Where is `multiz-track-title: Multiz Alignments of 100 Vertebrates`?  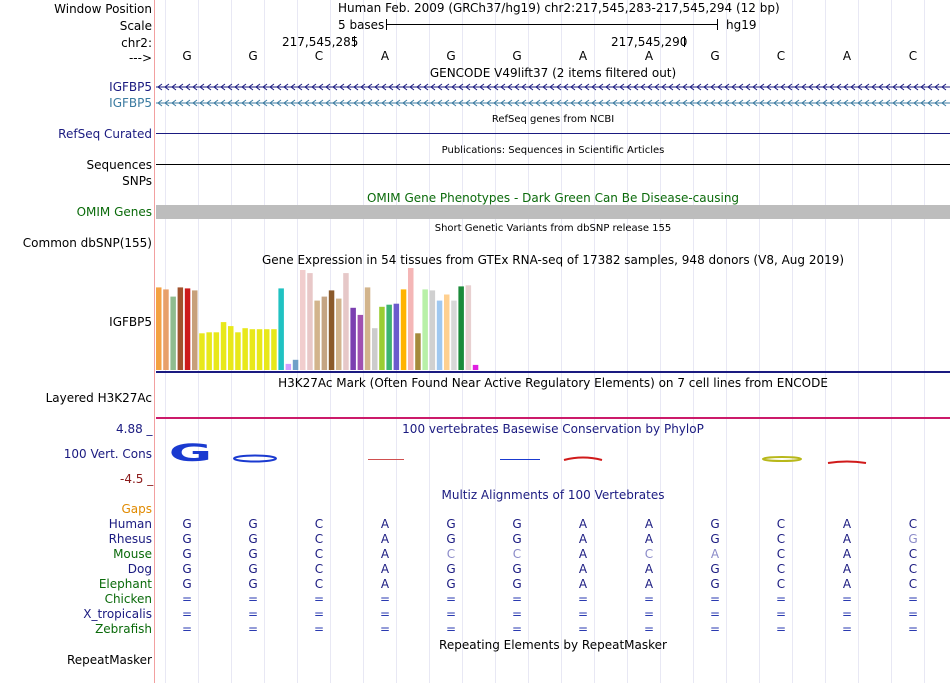
multiz-track-title: Multiz Alignments of 100 Vertebrates is located at coordinates (553, 495).